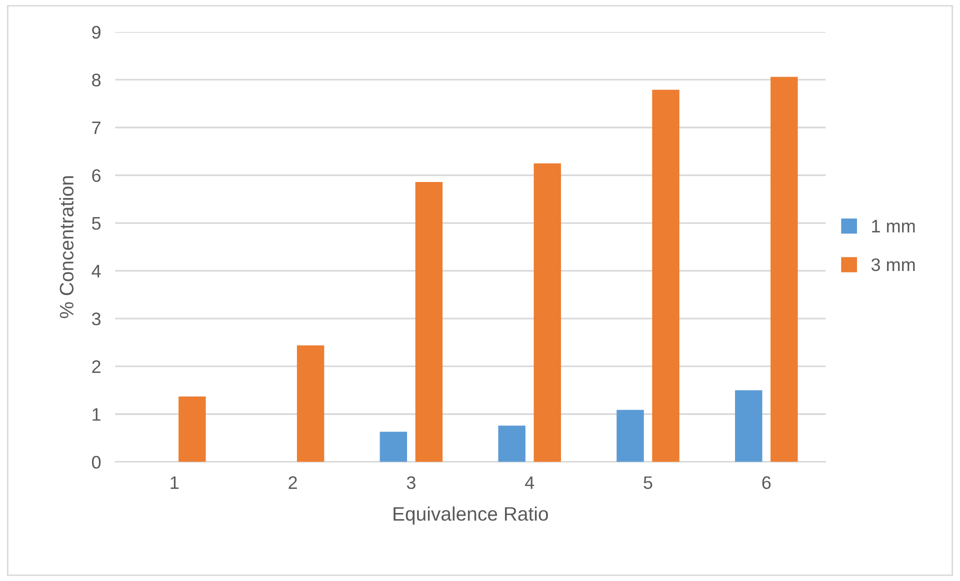  I want to click on y-tick-label: 2, so click(96, 366).